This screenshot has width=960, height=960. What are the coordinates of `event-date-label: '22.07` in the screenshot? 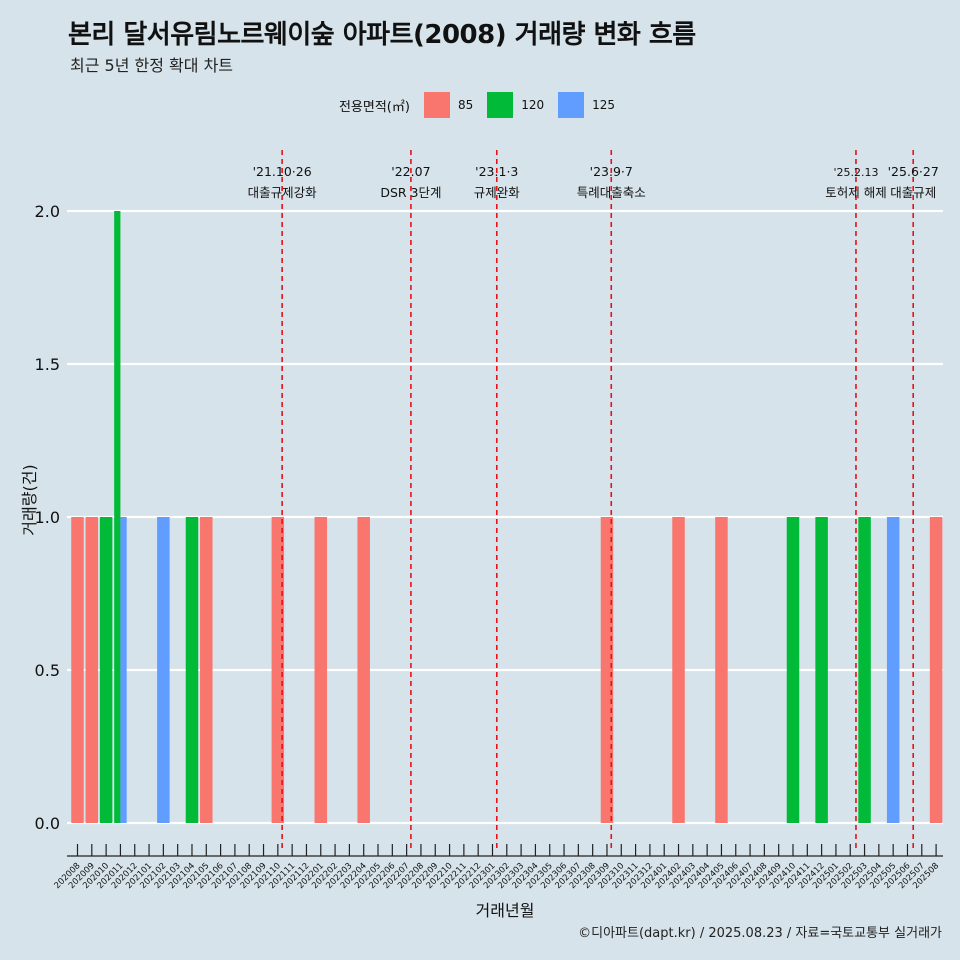 It's located at (410, 171).